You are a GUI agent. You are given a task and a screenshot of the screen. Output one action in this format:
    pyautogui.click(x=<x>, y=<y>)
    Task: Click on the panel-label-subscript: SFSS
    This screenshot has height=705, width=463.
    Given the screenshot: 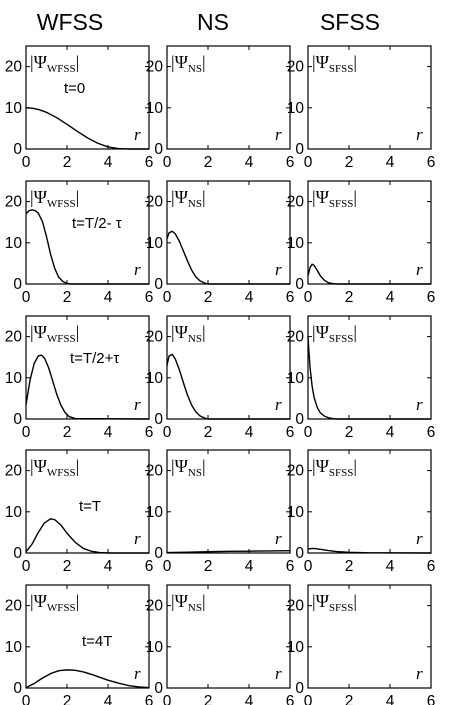 What is the action you would take?
    pyautogui.click(x=341, y=339)
    